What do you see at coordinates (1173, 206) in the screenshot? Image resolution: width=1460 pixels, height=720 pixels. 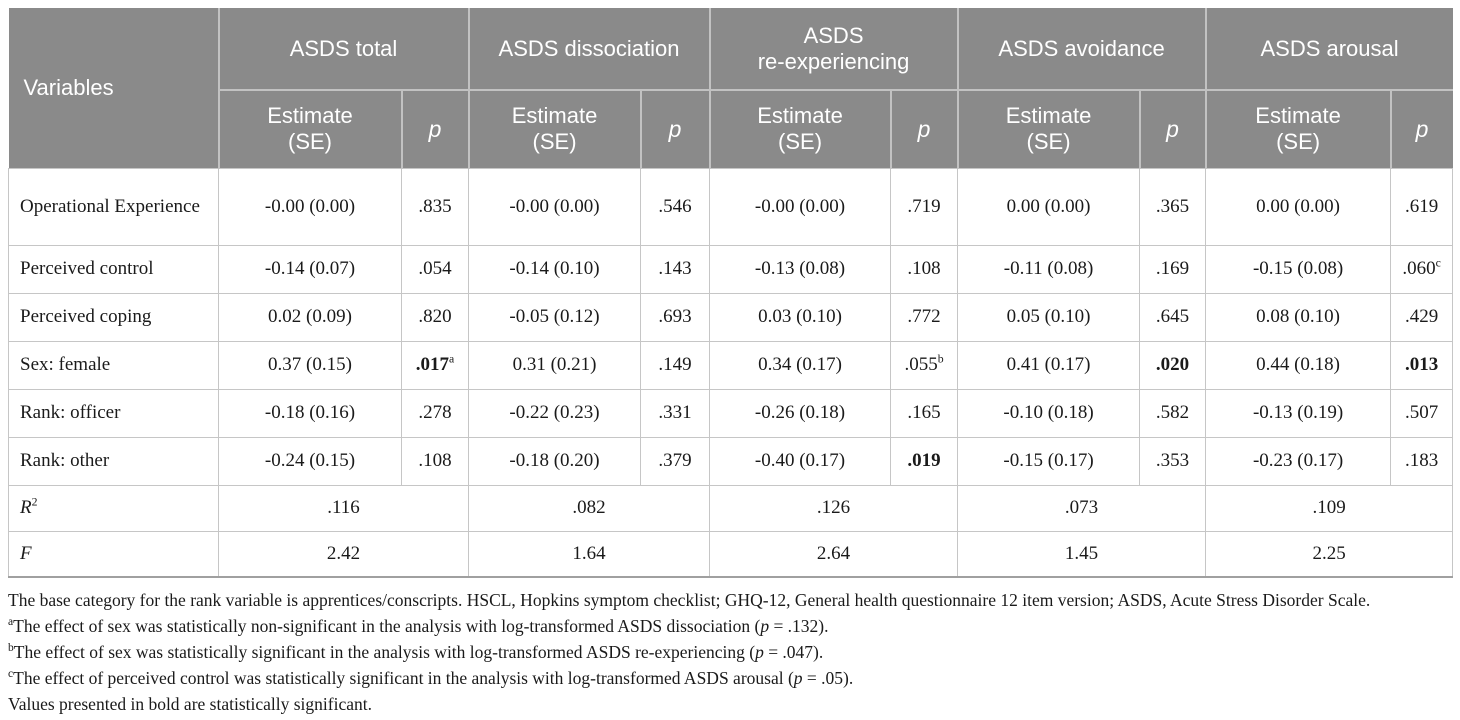 I see `p-value-cell: .365` at bounding box center [1173, 206].